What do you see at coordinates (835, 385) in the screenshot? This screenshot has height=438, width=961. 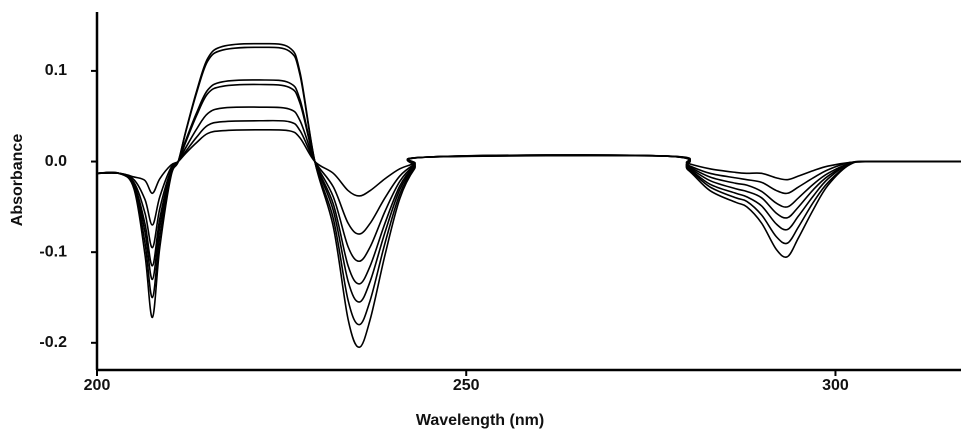 I see `x-tick-label: 300` at bounding box center [835, 385].